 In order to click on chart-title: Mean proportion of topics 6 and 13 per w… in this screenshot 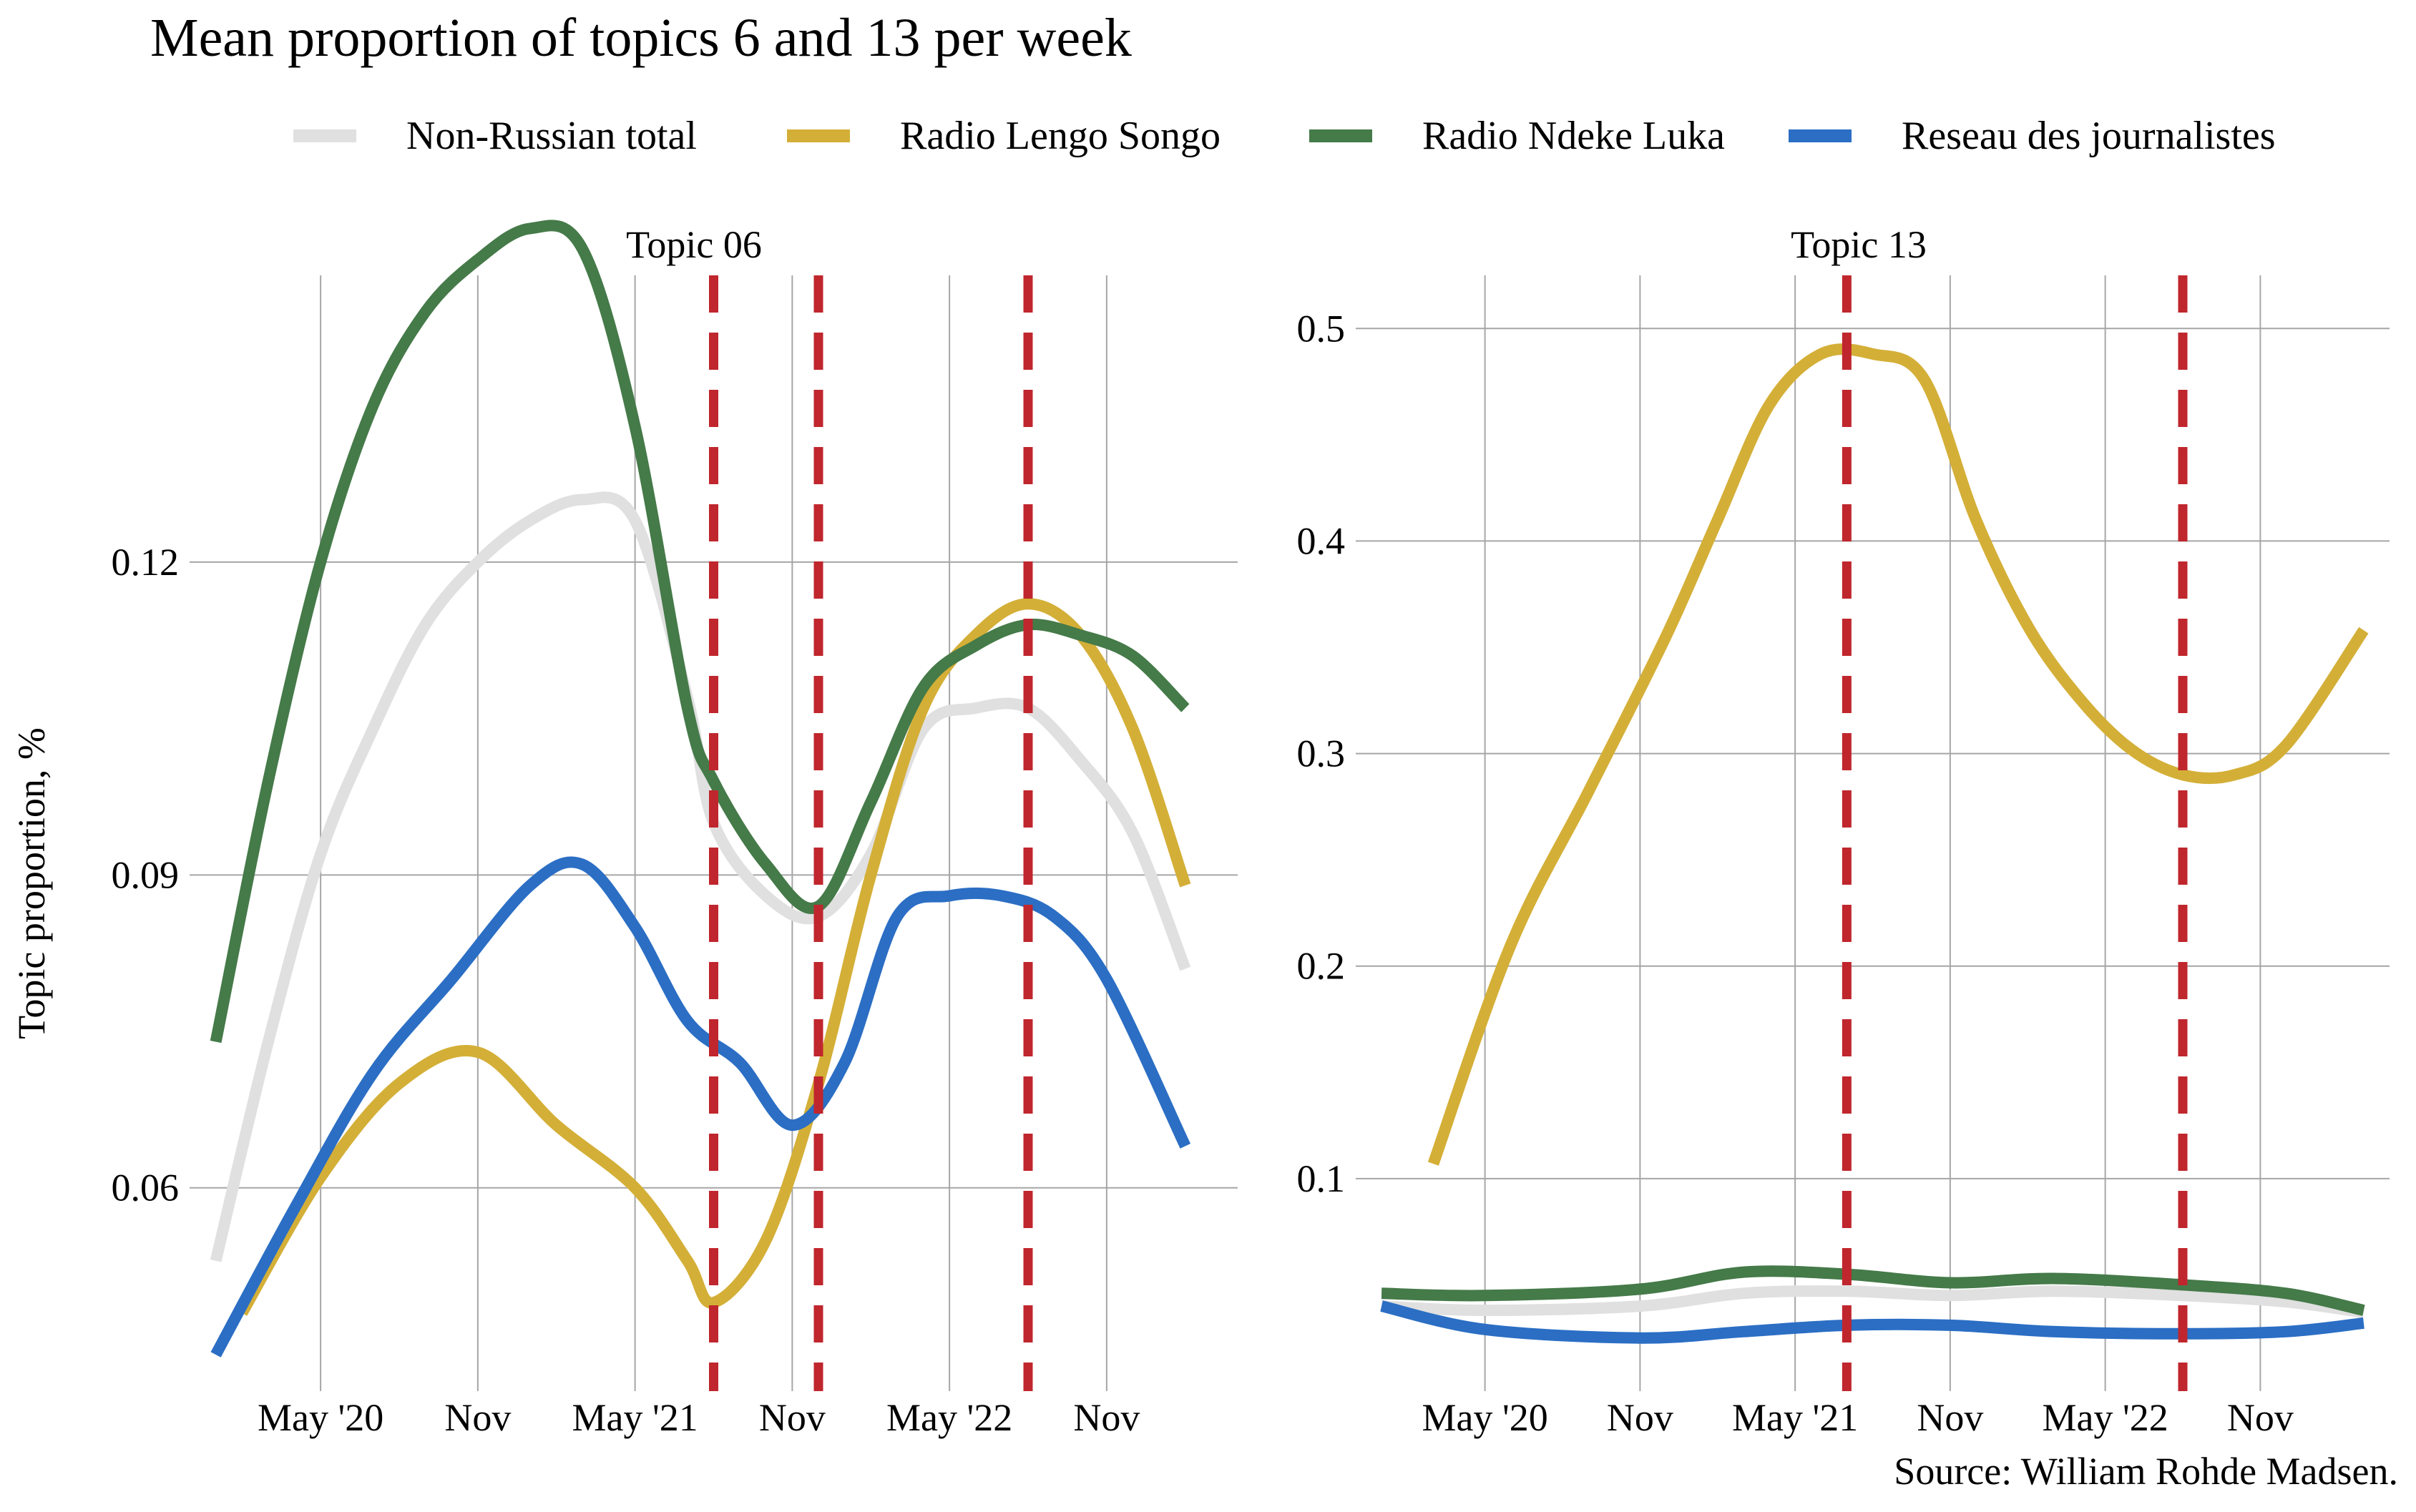, I will do `click(641, 38)`.